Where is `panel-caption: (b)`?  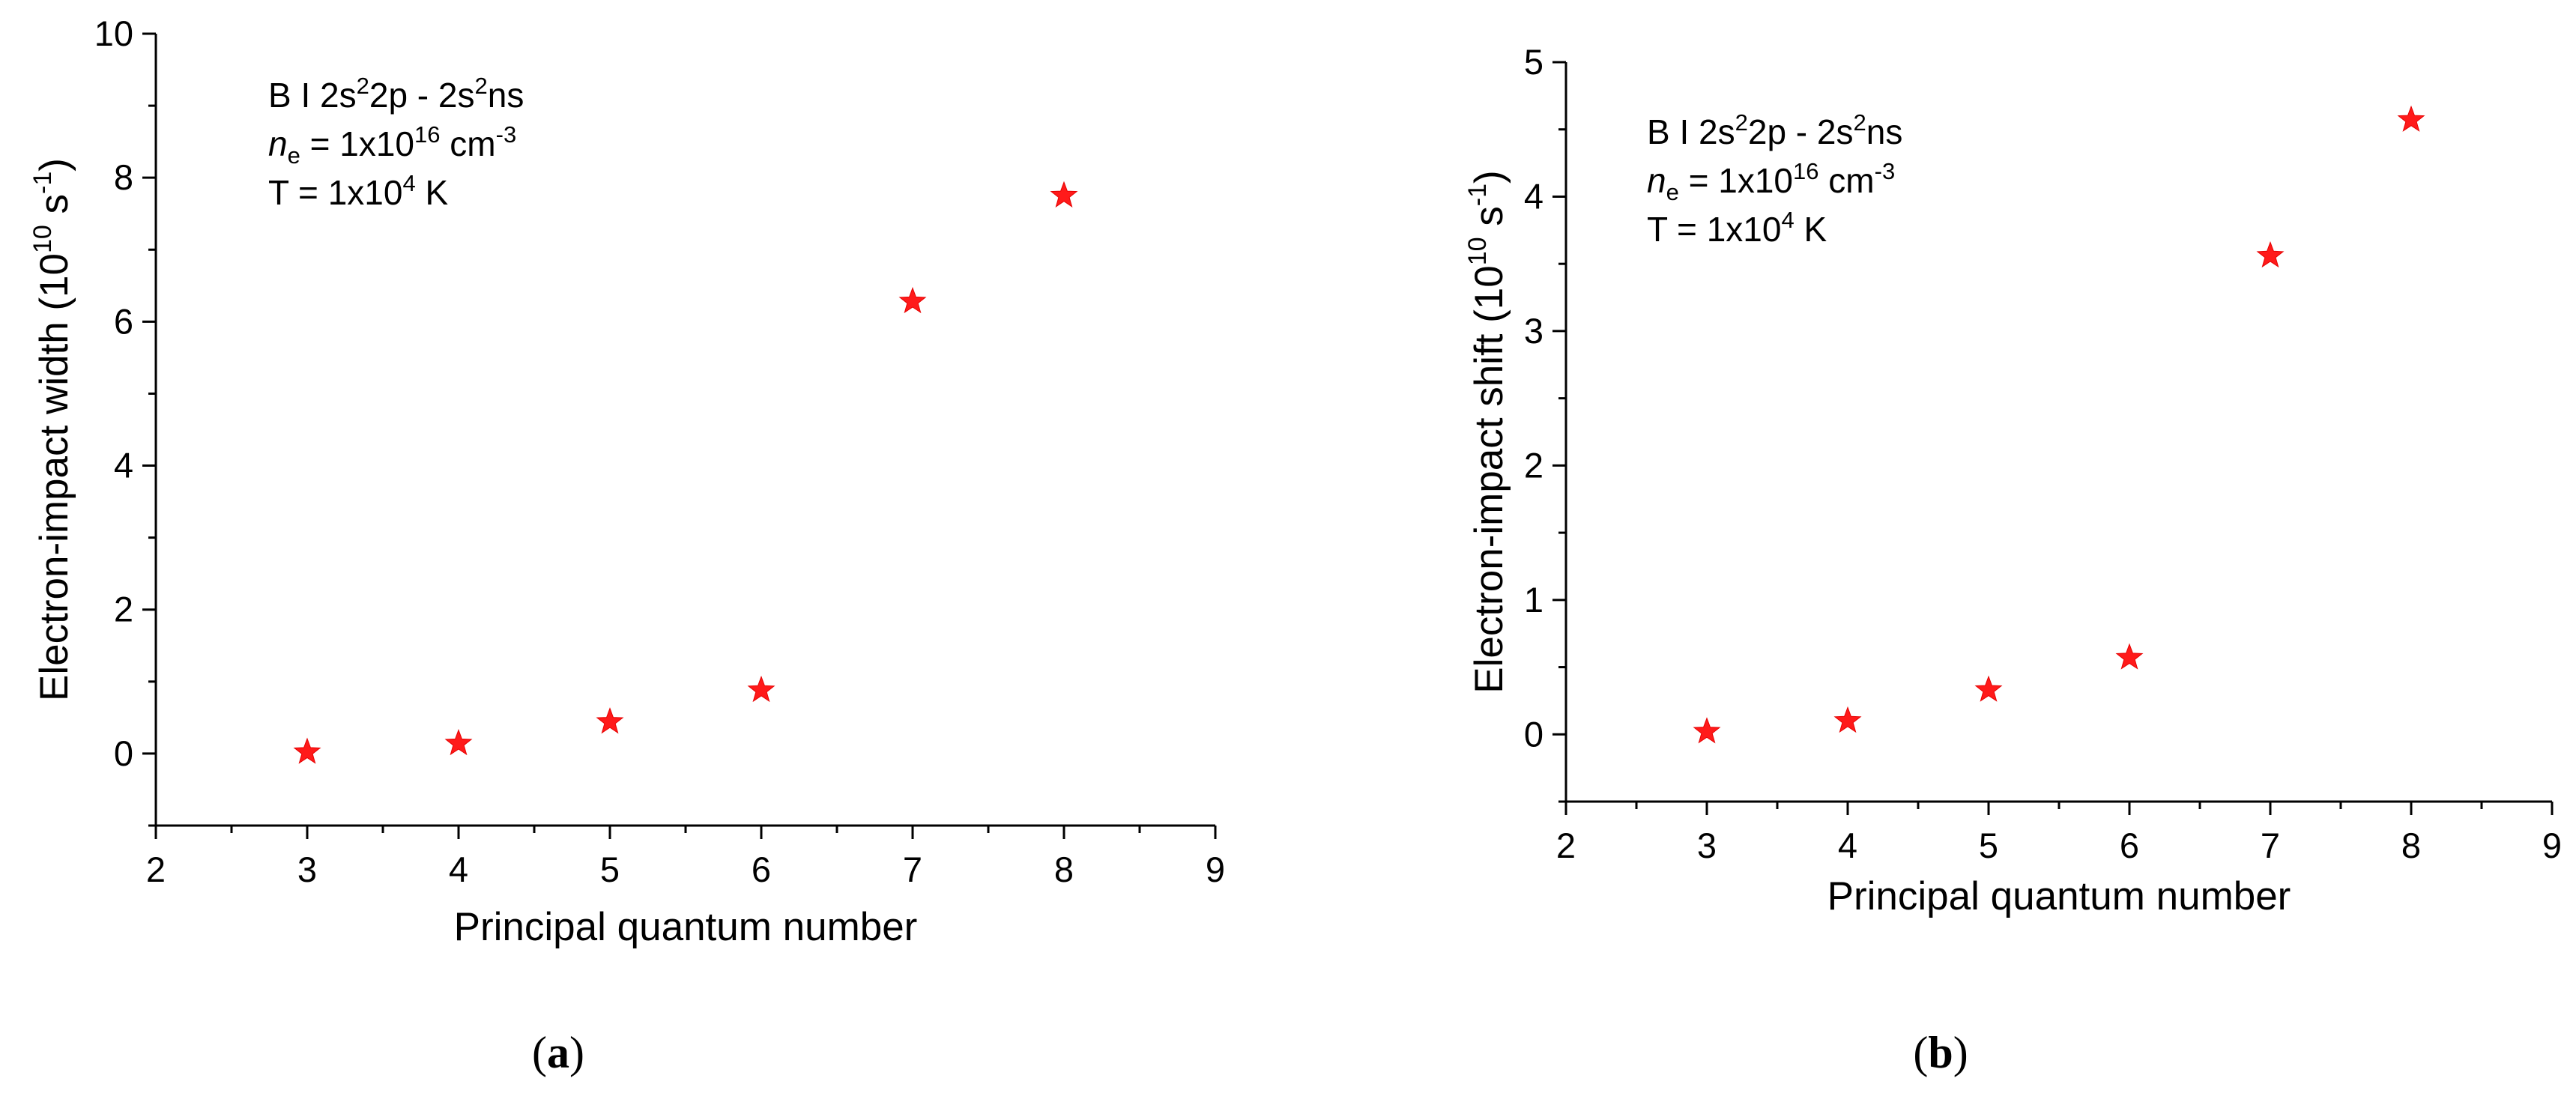
panel-caption: (b) is located at coordinates (1940, 1052).